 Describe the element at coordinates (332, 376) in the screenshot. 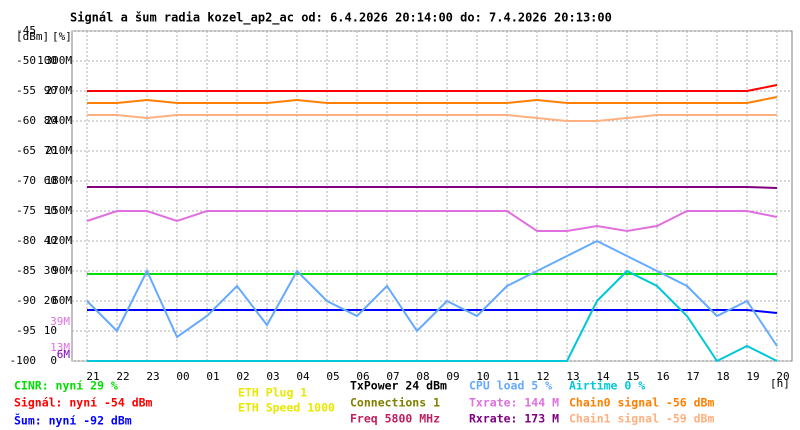

I see `x-tick-label: 05` at that location.